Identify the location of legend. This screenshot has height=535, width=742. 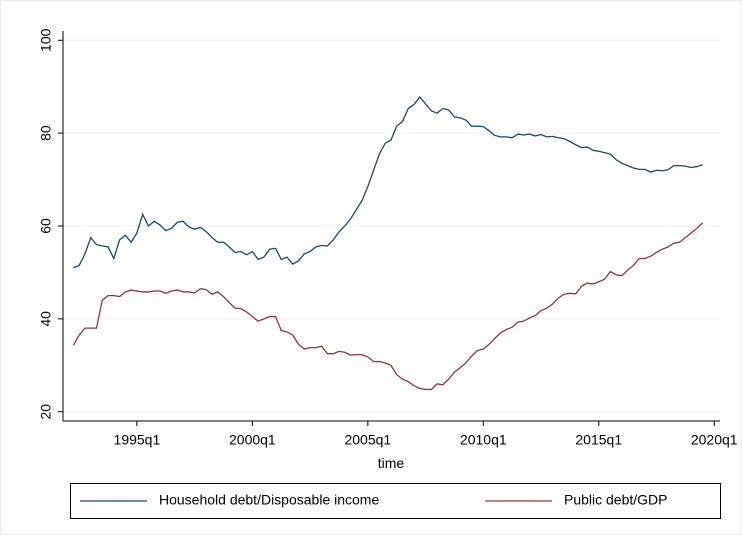
(395, 501).